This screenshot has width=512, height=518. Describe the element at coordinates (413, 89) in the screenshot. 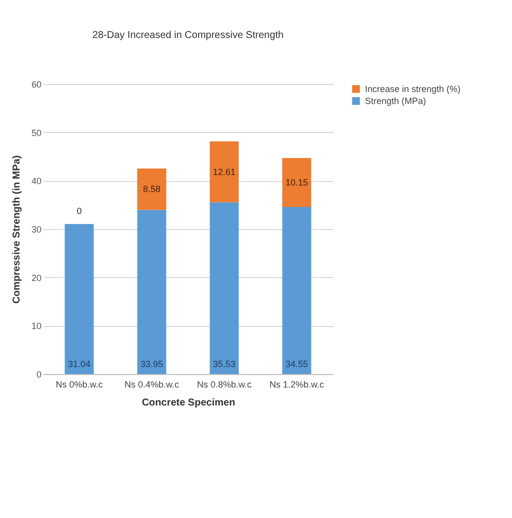

I see `legend-label: Increase in strength (%)` at that location.